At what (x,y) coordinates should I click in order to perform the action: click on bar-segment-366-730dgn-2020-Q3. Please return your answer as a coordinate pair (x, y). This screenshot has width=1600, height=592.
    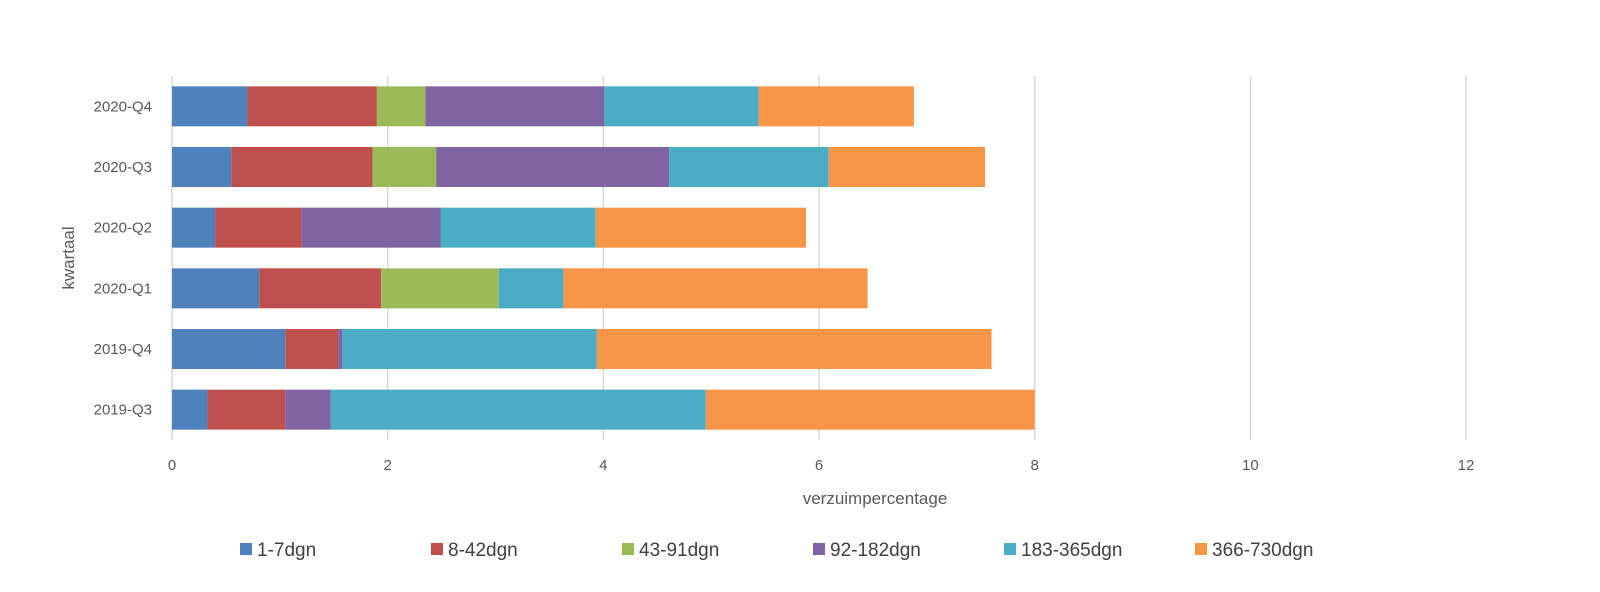
    Looking at the image, I should click on (907, 167).